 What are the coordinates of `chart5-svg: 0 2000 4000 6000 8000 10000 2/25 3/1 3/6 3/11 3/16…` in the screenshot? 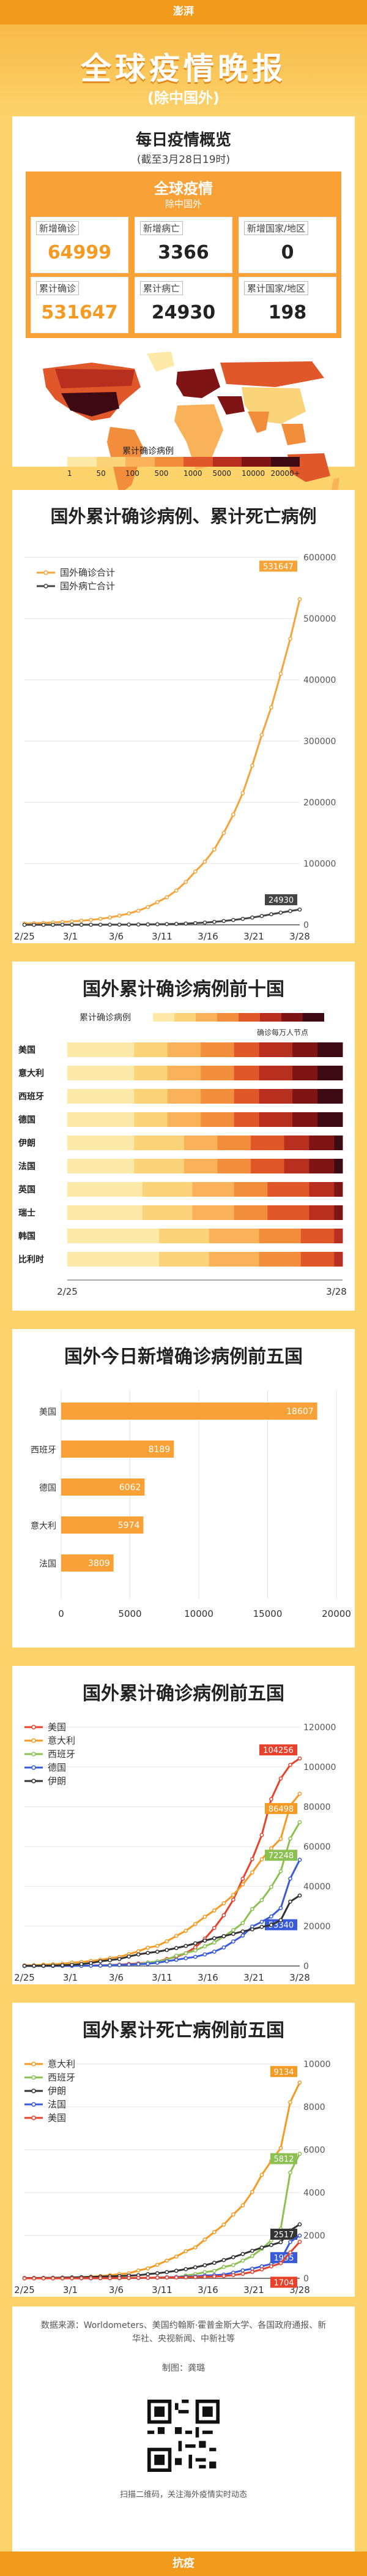 It's located at (172, 2176).